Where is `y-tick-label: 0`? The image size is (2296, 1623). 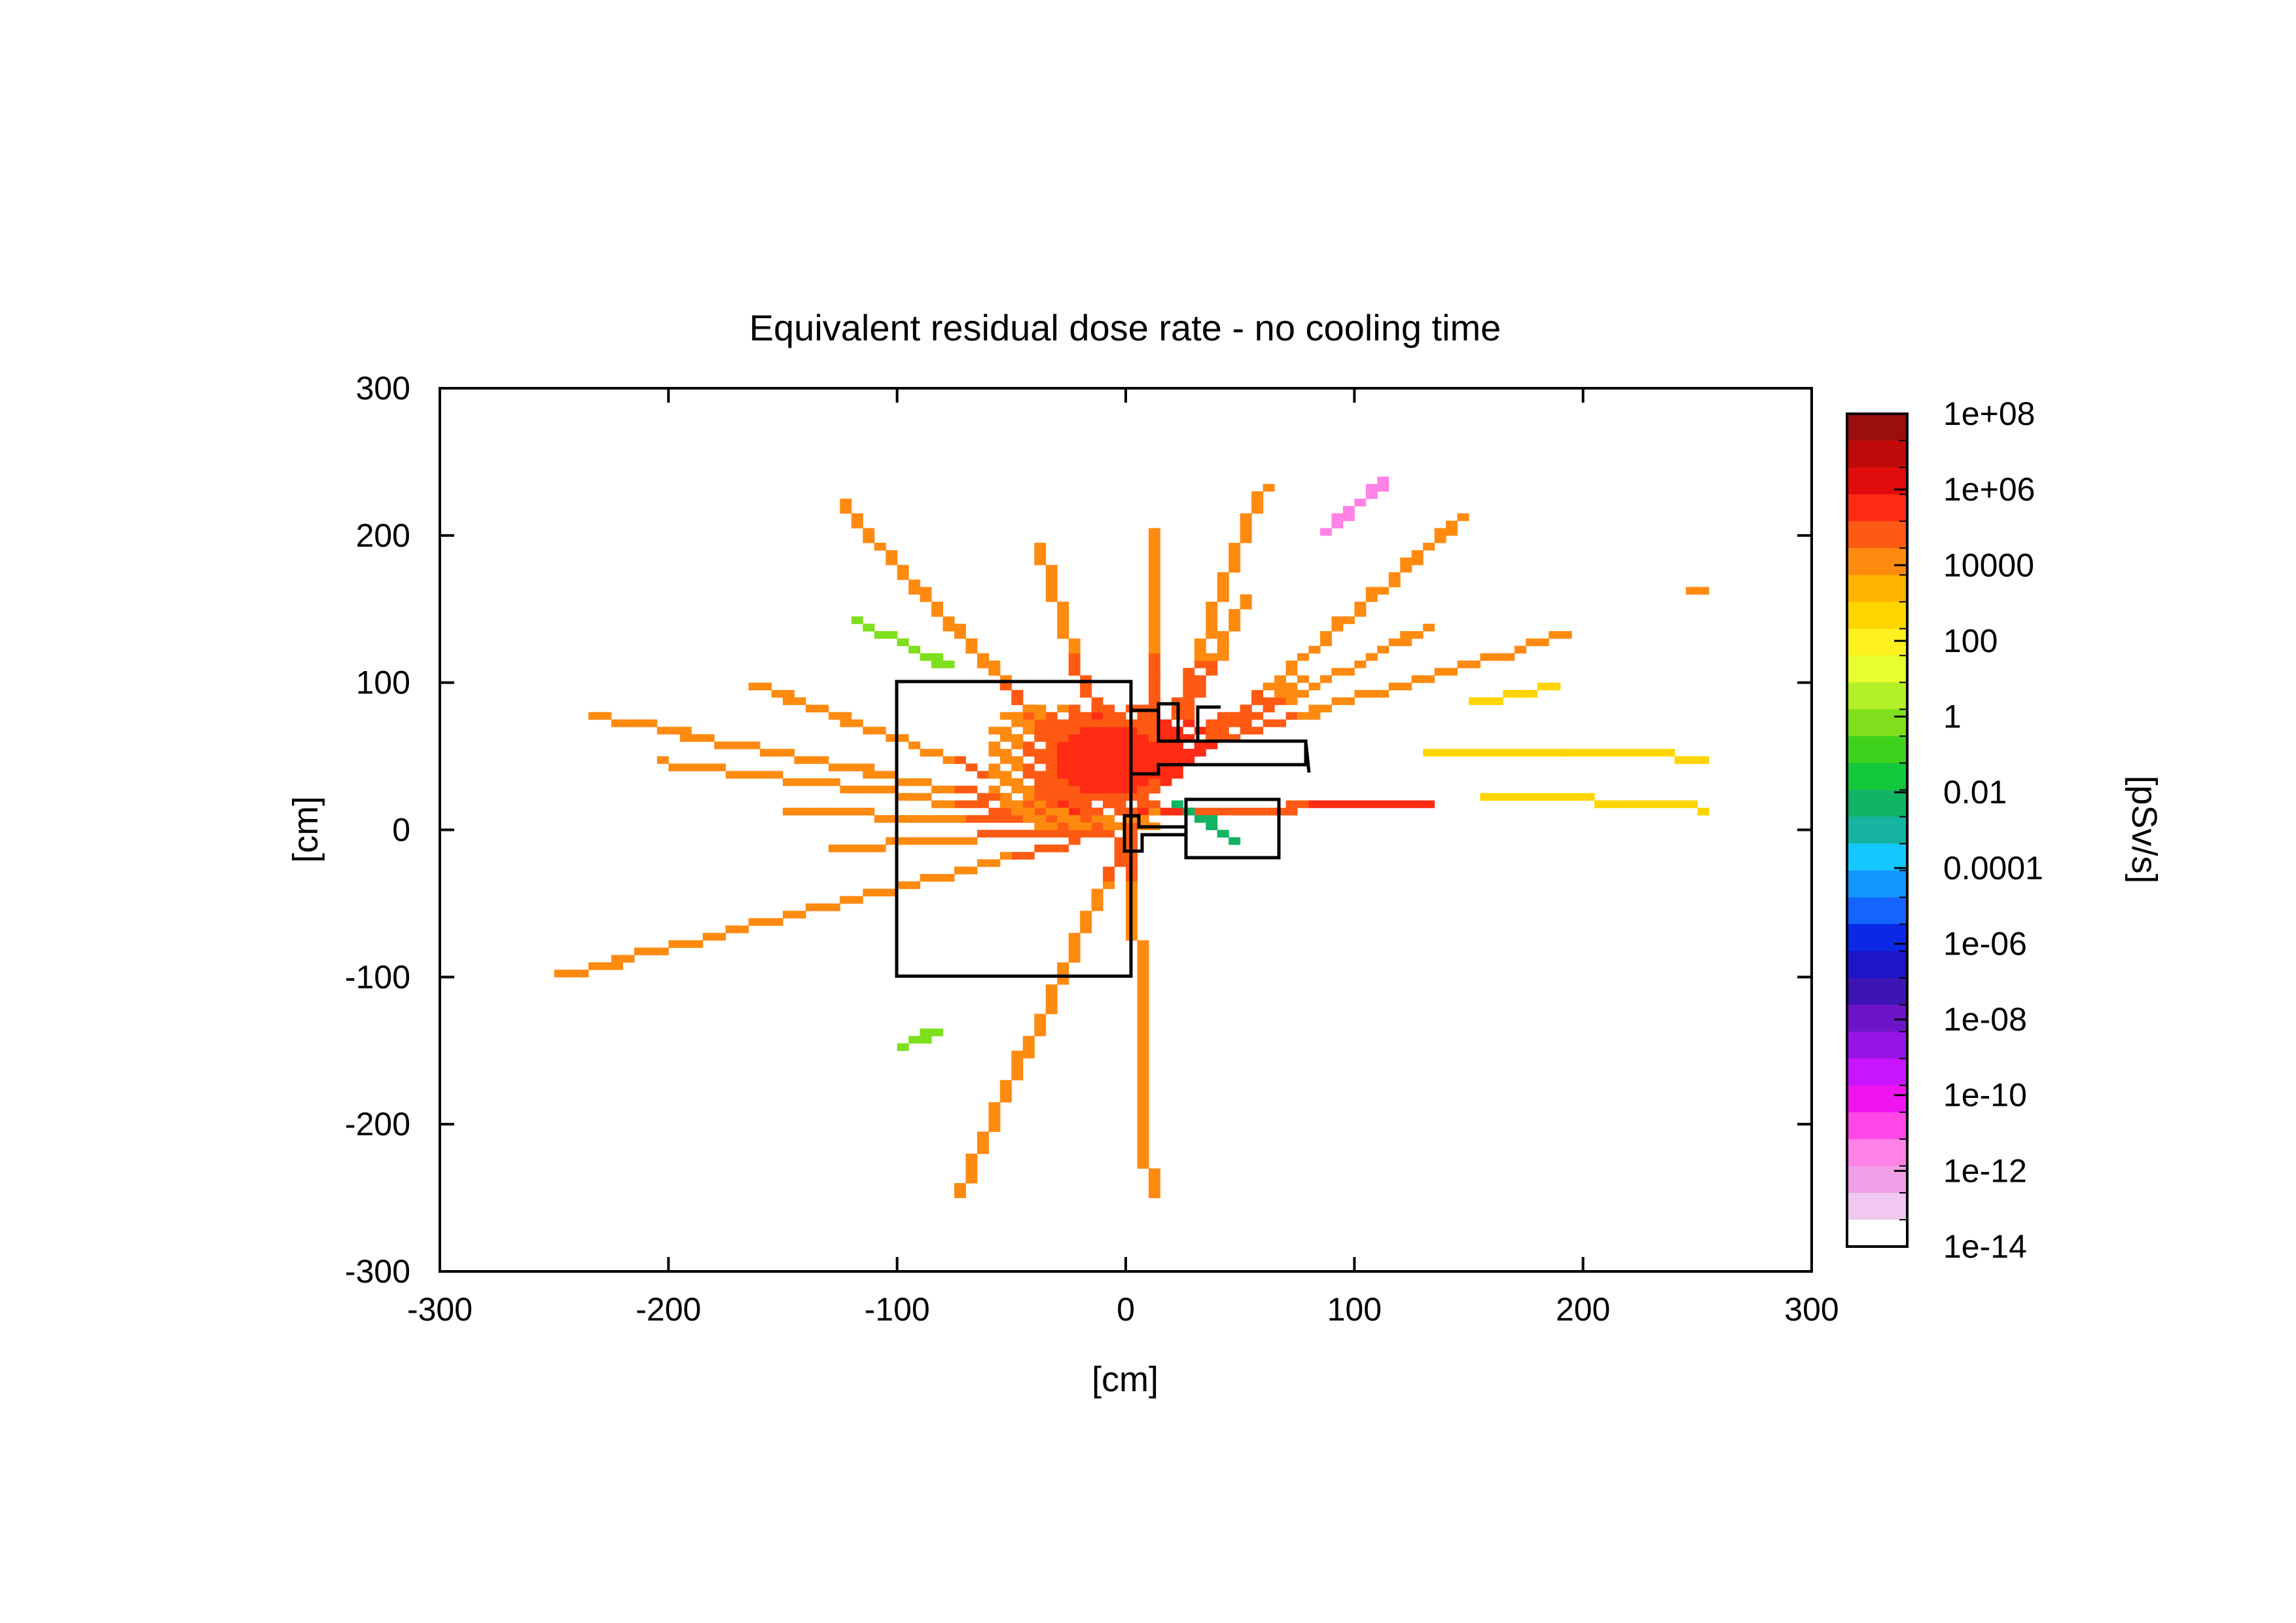 y-tick-label: 0 is located at coordinates (401, 830).